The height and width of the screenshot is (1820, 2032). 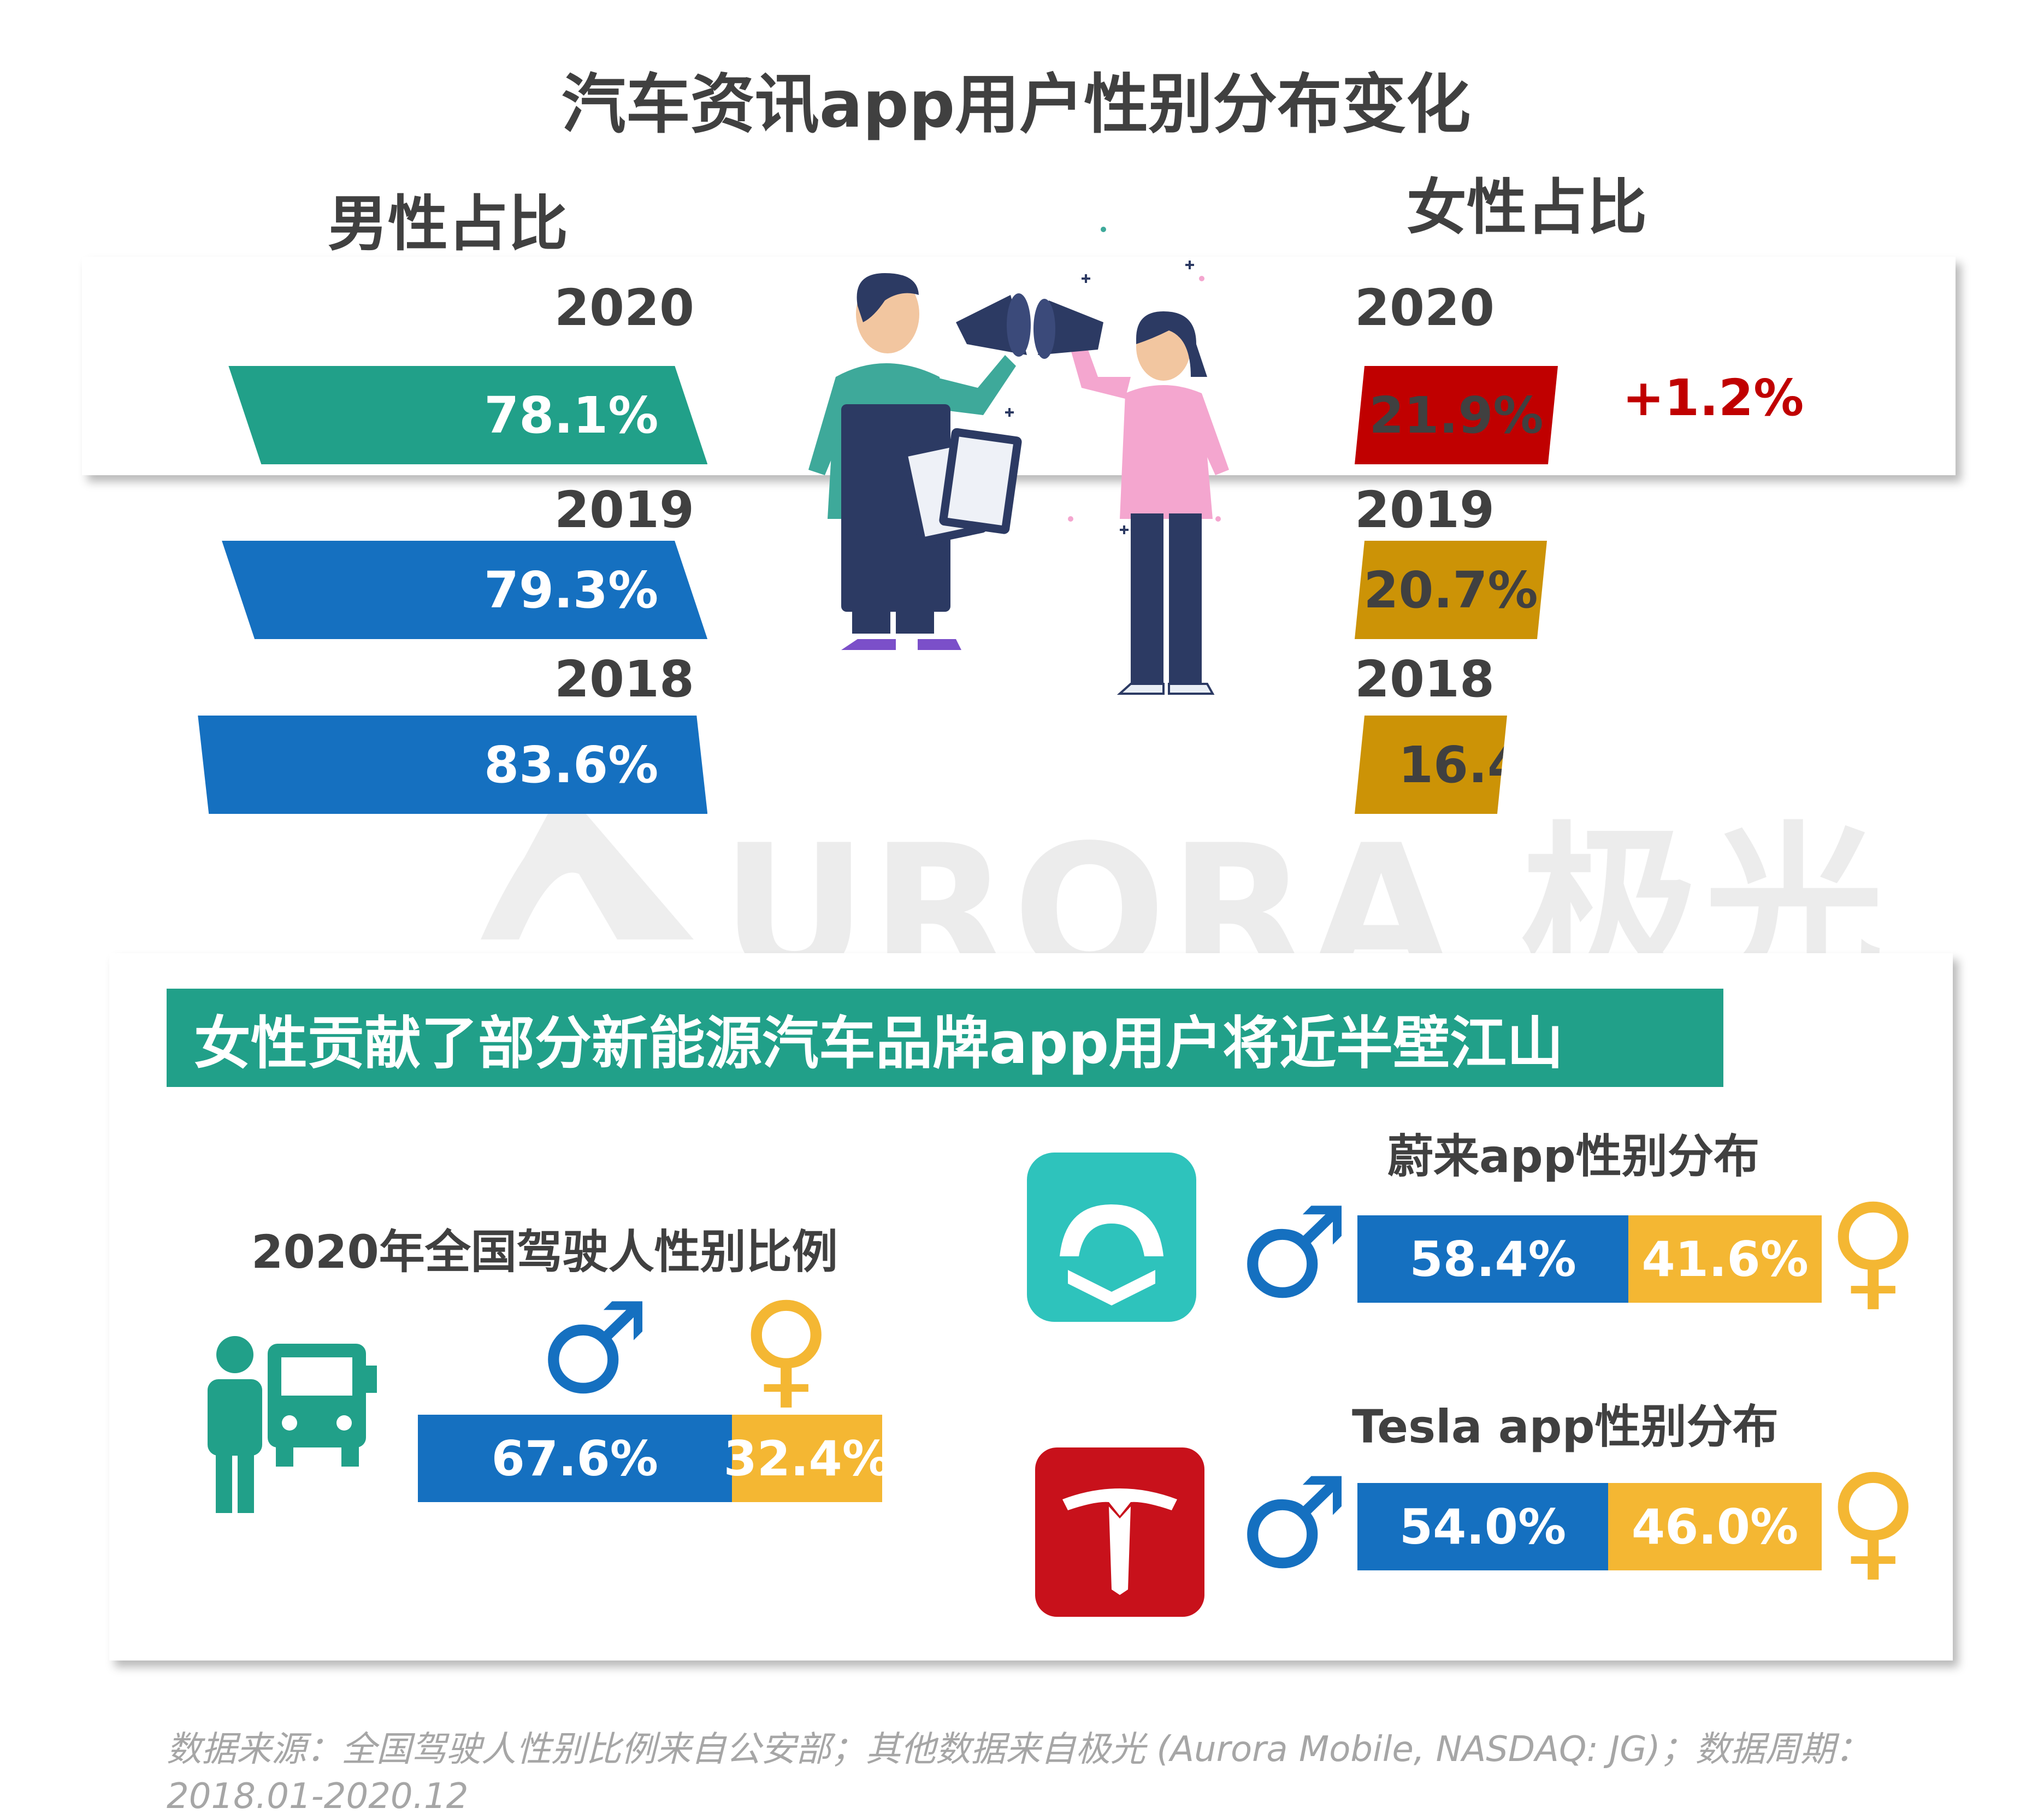 What do you see at coordinates (318, 1796) in the screenshot?
I see `source-line-2: 2018.01-2020.12` at bounding box center [318, 1796].